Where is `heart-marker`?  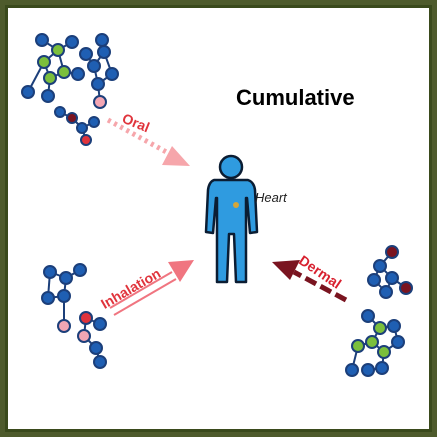
heart-marker is located at coordinates (236, 205).